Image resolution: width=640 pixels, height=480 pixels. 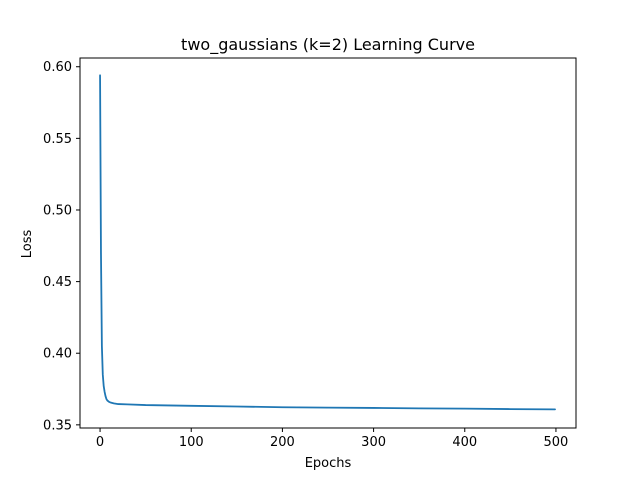 I want to click on x-tick-label: 200, so click(x=282, y=442).